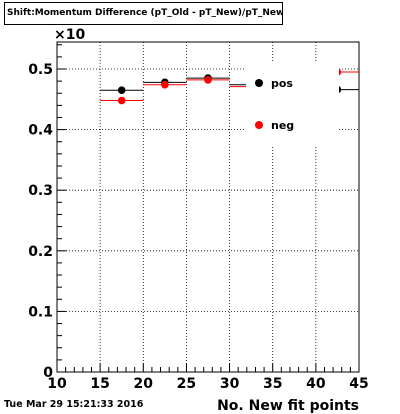  I want to click on legend: pos neg, so click(292, 104).